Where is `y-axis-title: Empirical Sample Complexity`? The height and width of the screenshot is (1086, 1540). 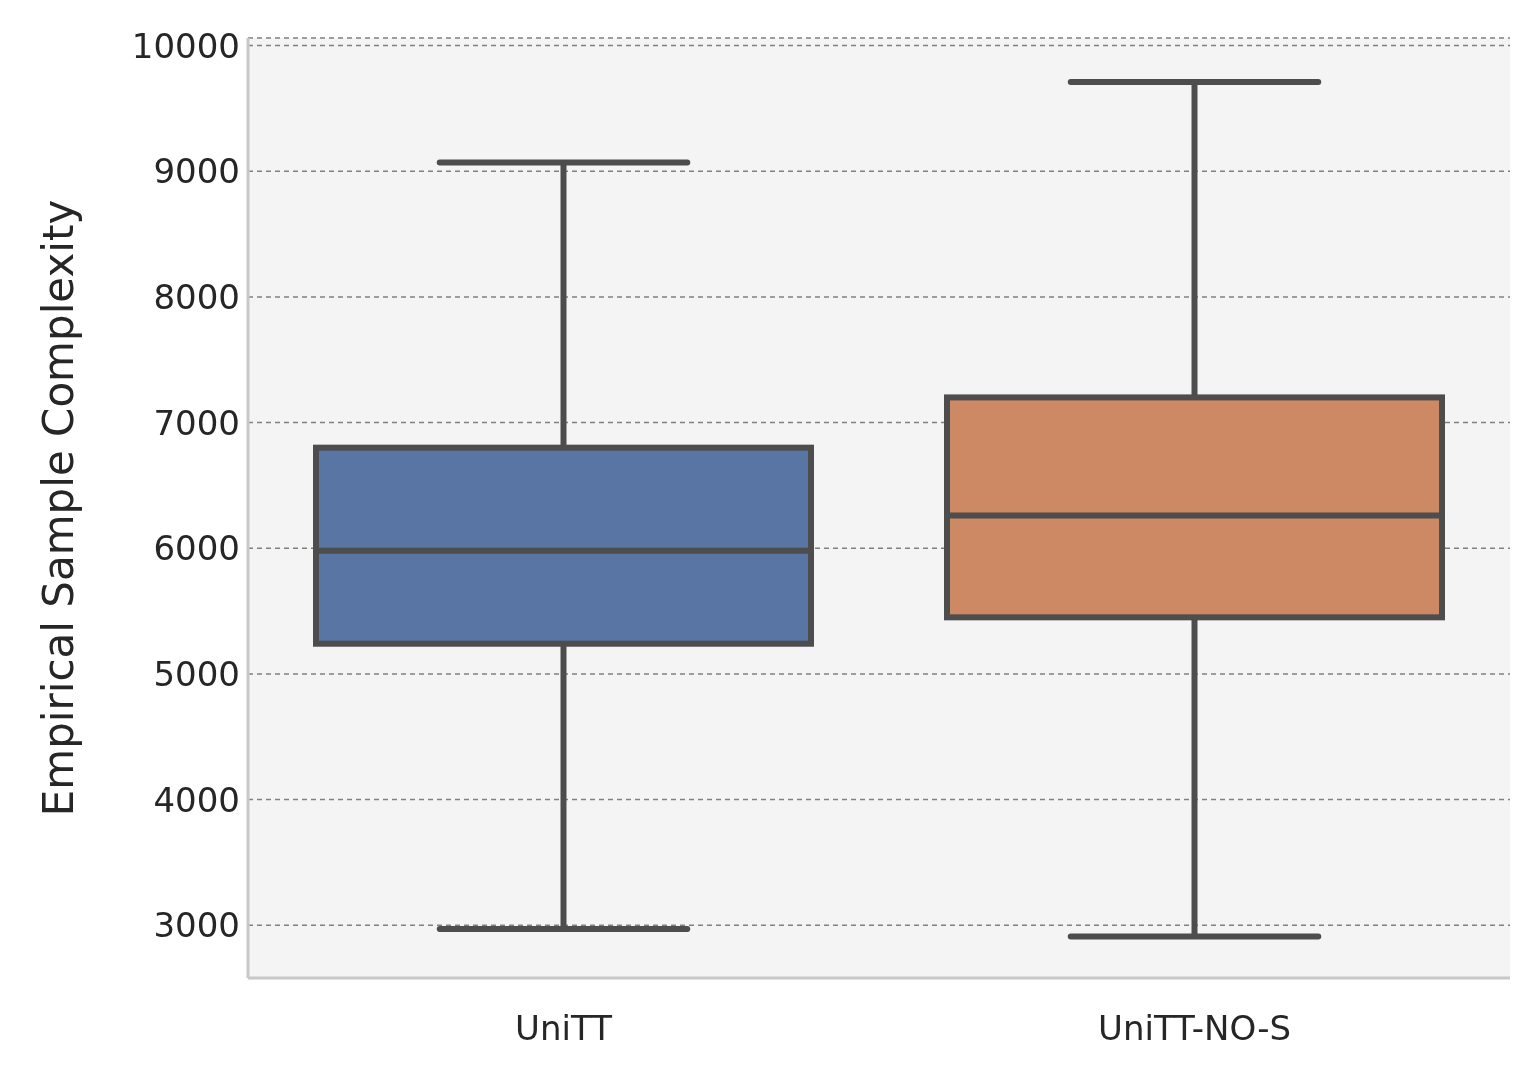 y-axis-title: Empirical Sample Complexity is located at coordinates (58, 508).